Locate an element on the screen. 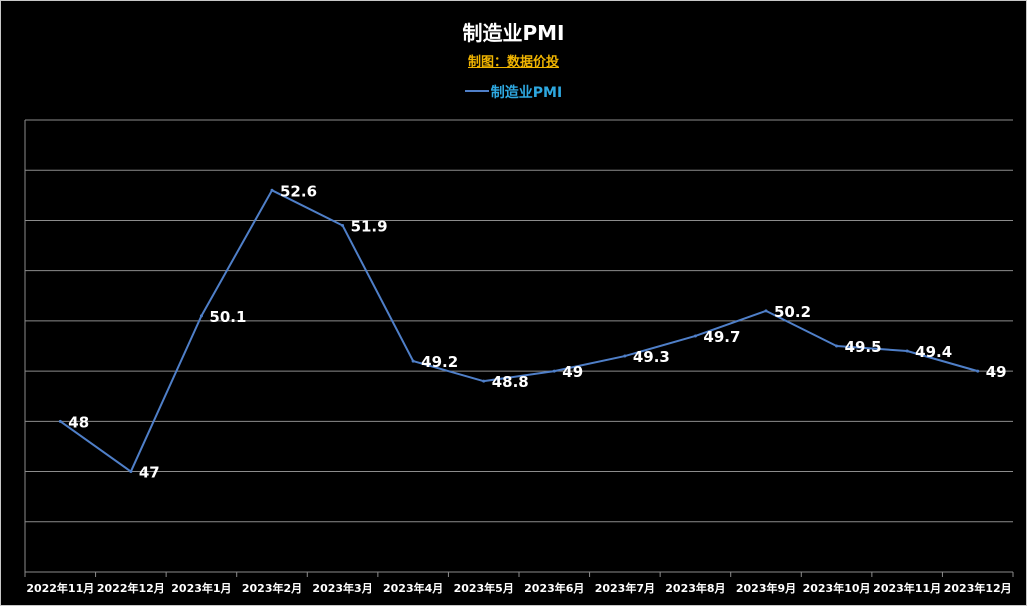 The height and width of the screenshot is (606, 1027). data-label: 49.7 is located at coordinates (721, 337).